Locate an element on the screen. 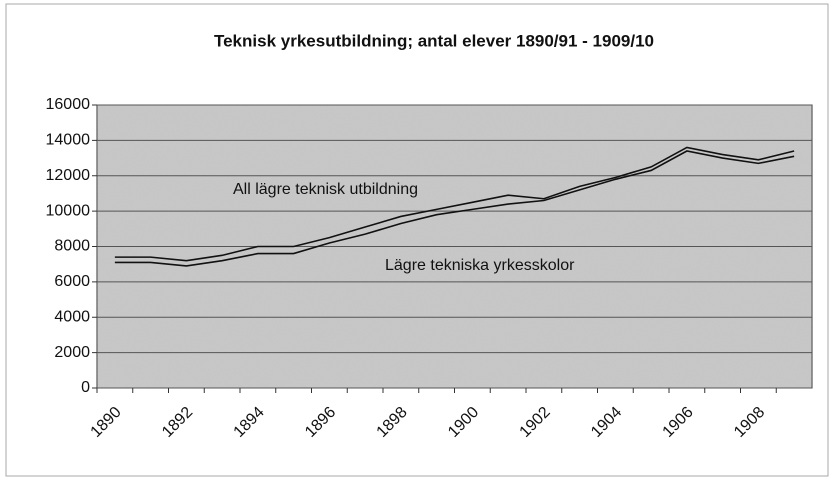  y-tick-label: 6000 is located at coordinates (72, 281).